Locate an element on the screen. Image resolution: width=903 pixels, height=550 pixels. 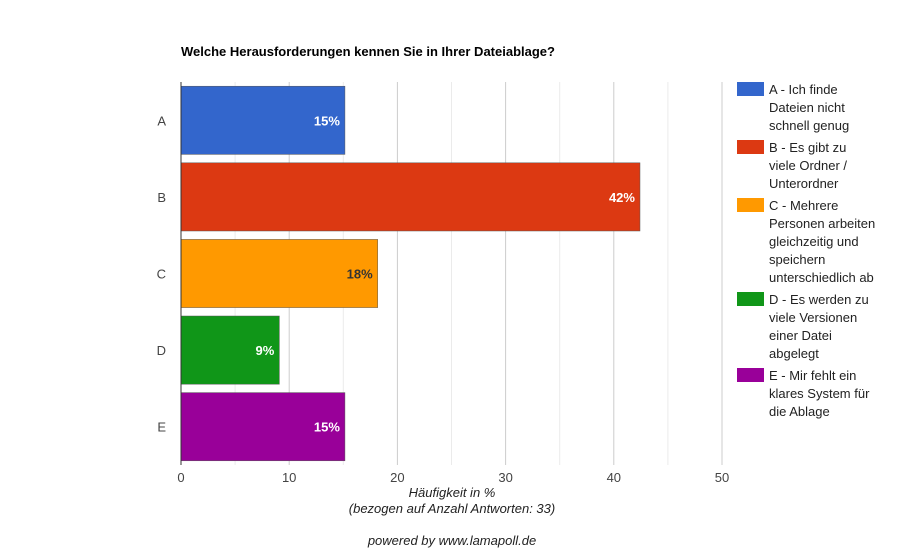
x-axis-title: Häufigkeit in % is located at coordinates (452, 492).